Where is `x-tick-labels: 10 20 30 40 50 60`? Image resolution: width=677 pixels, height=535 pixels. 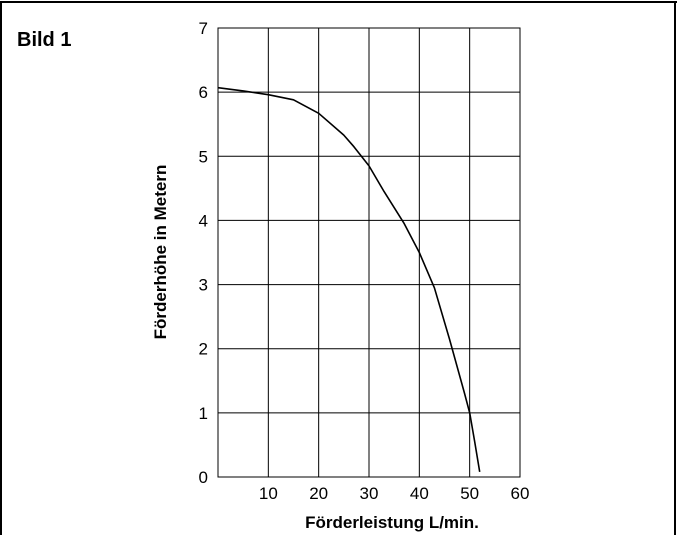
x-tick-labels: 10 20 30 40 50 60 is located at coordinates (394, 493).